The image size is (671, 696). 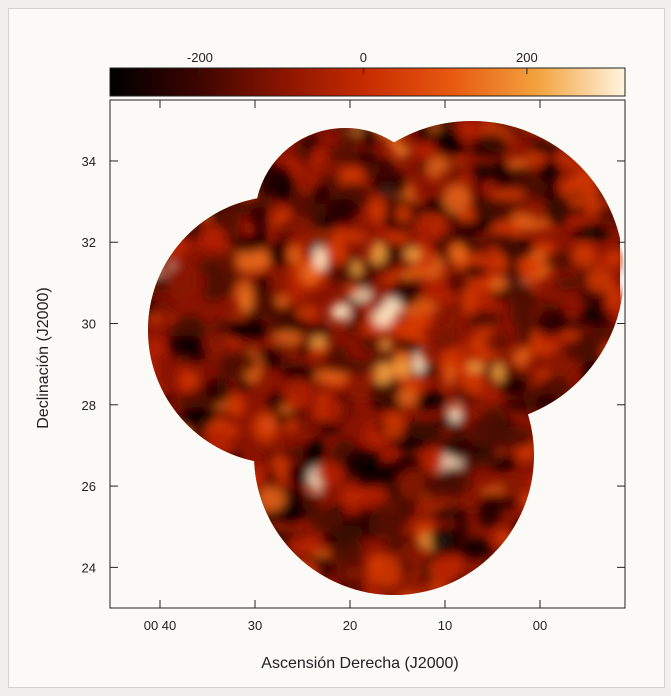 I want to click on colorbar-ticks: -200 0 200, so click(x=362, y=62).